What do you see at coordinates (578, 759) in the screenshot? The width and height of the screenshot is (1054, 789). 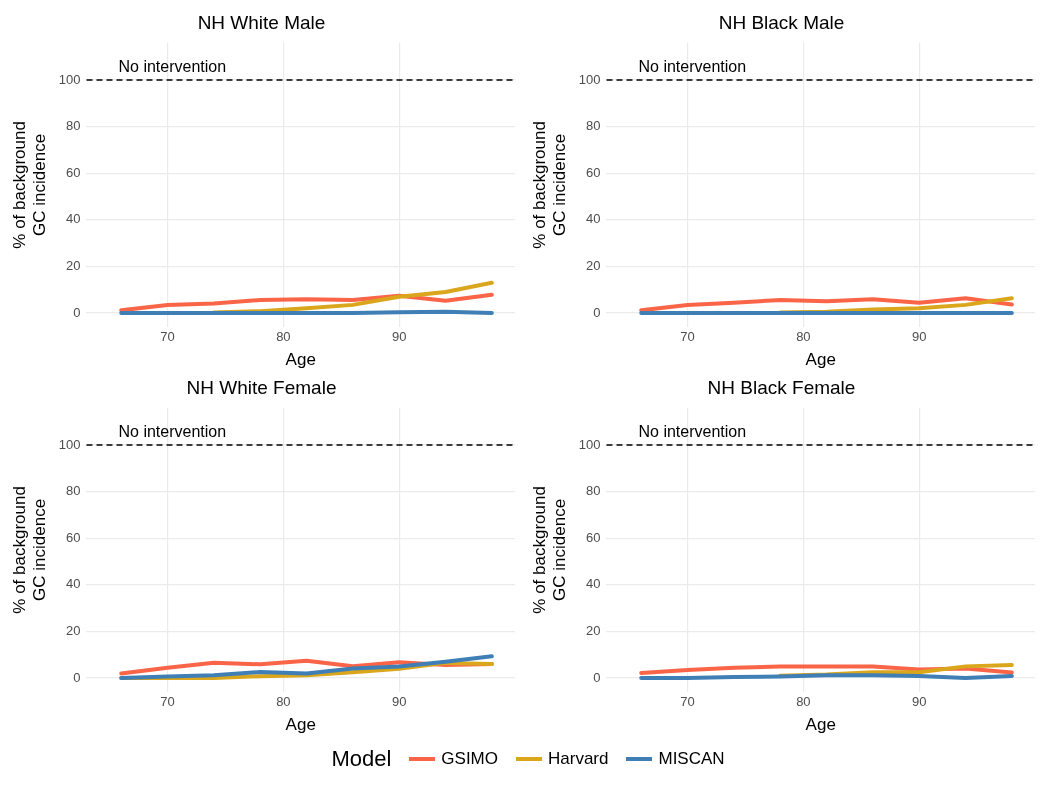 I see `legend-label: Harvard` at bounding box center [578, 759].